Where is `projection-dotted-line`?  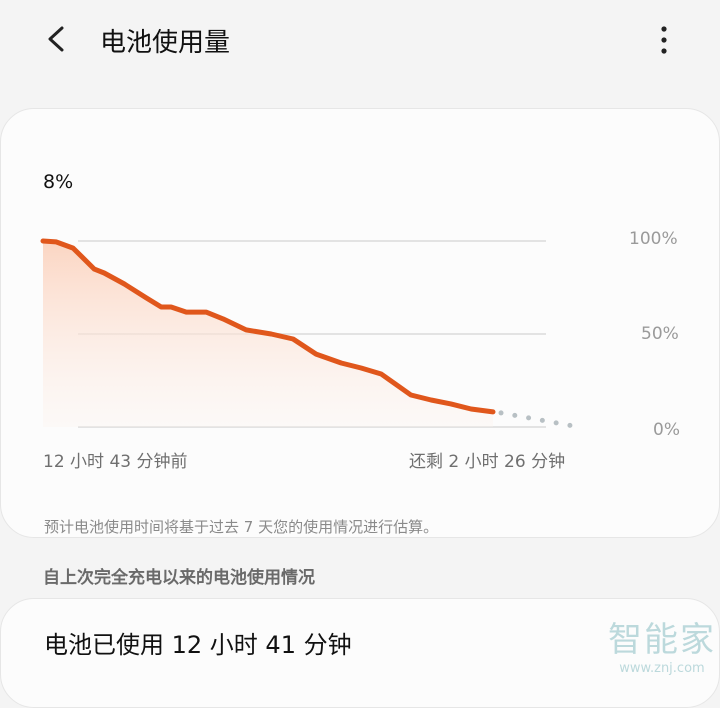
projection-dotted-line is located at coordinates (540, 420).